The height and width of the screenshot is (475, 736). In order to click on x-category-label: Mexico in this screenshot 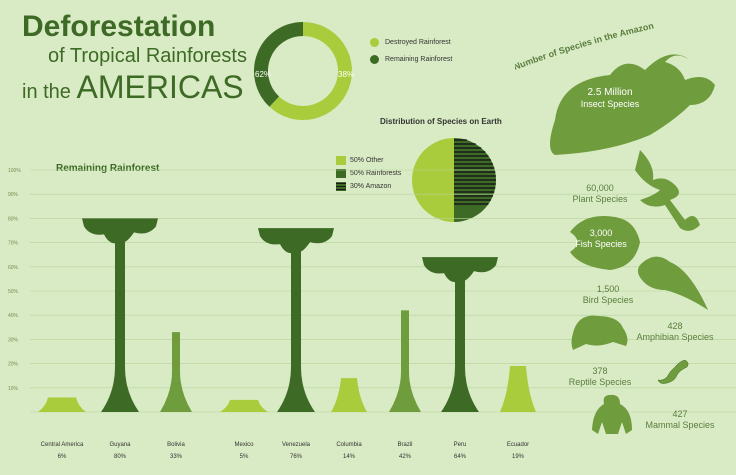, I will do `click(244, 445)`.